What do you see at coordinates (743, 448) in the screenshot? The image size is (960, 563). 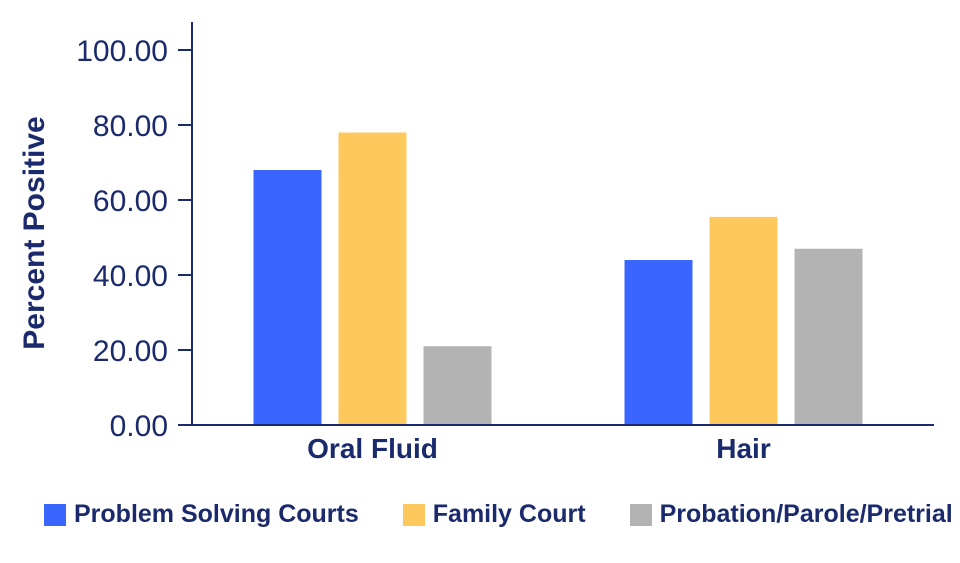 I see `x-category-label: Hair` at bounding box center [743, 448].